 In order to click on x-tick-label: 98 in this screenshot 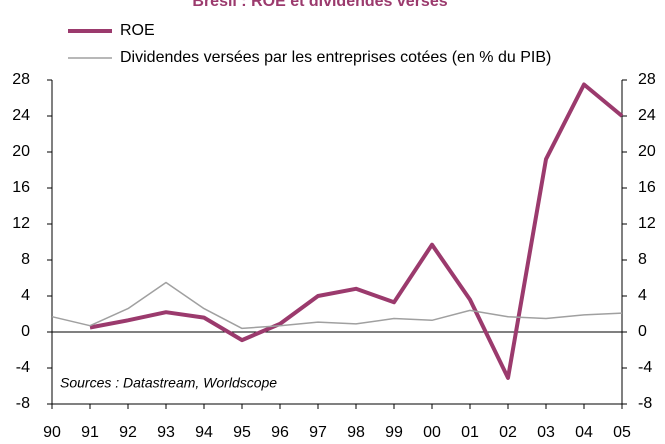, I will do `click(356, 432)`.